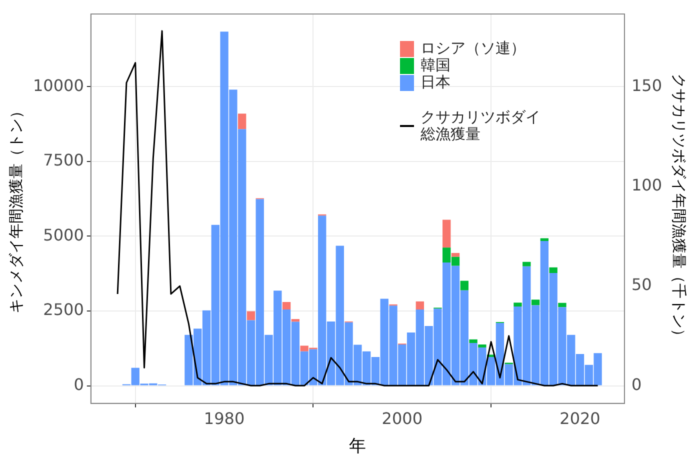 The height and width of the screenshot is (465, 699). Describe the element at coordinates (641, 284) in the screenshot. I see `y2-tick-label: 50` at that location.